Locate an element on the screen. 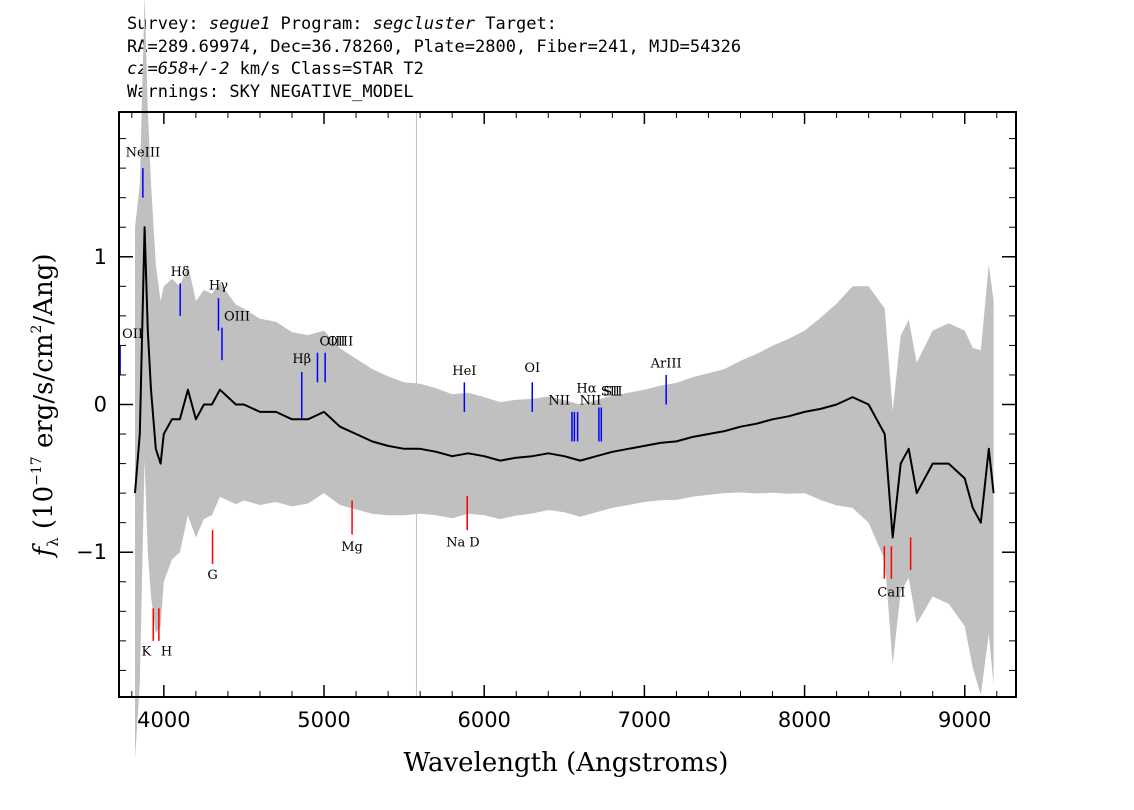  class-value: km/s Class=STAR T2 is located at coordinates (326, 69).